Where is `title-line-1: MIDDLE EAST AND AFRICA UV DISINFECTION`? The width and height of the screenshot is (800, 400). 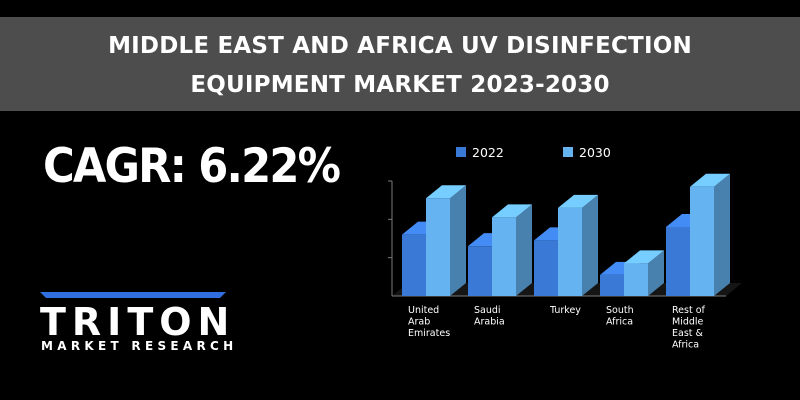 title-line-1: MIDDLE EAST AND AFRICA UV DISINFECTION is located at coordinates (400, 46).